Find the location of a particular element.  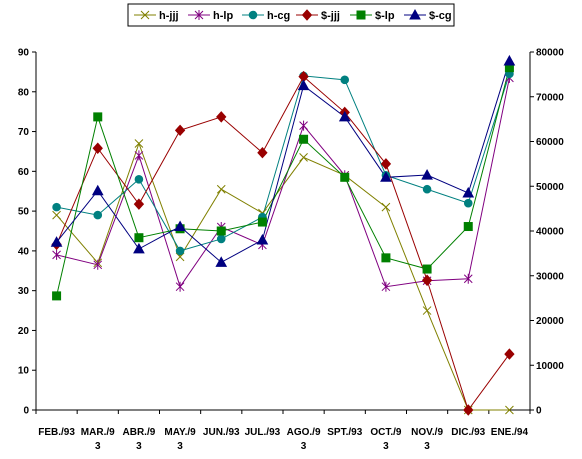

x-category-label: FEB./93 is located at coordinates (56, 432).